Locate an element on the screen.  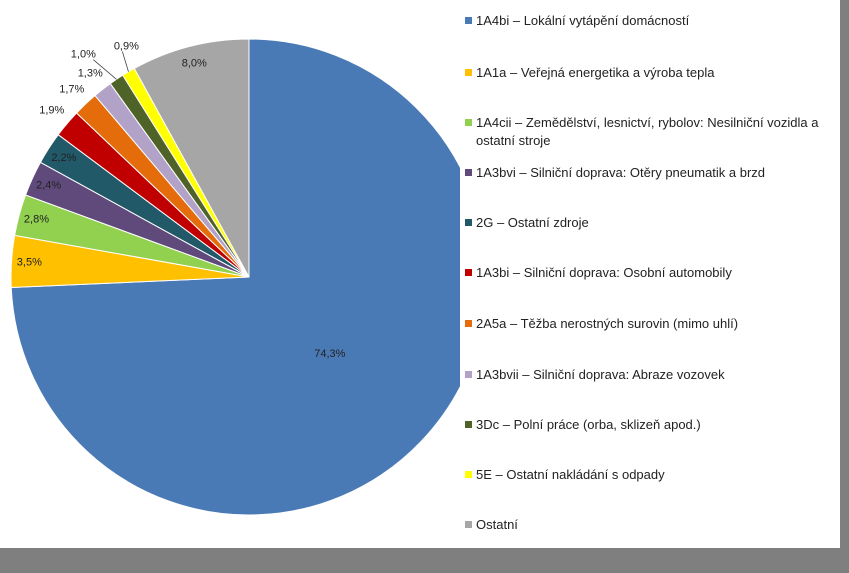
legend-entry: 3Dc – Polní práce (orba, sklizeň apod.) is located at coordinates (651, 425).